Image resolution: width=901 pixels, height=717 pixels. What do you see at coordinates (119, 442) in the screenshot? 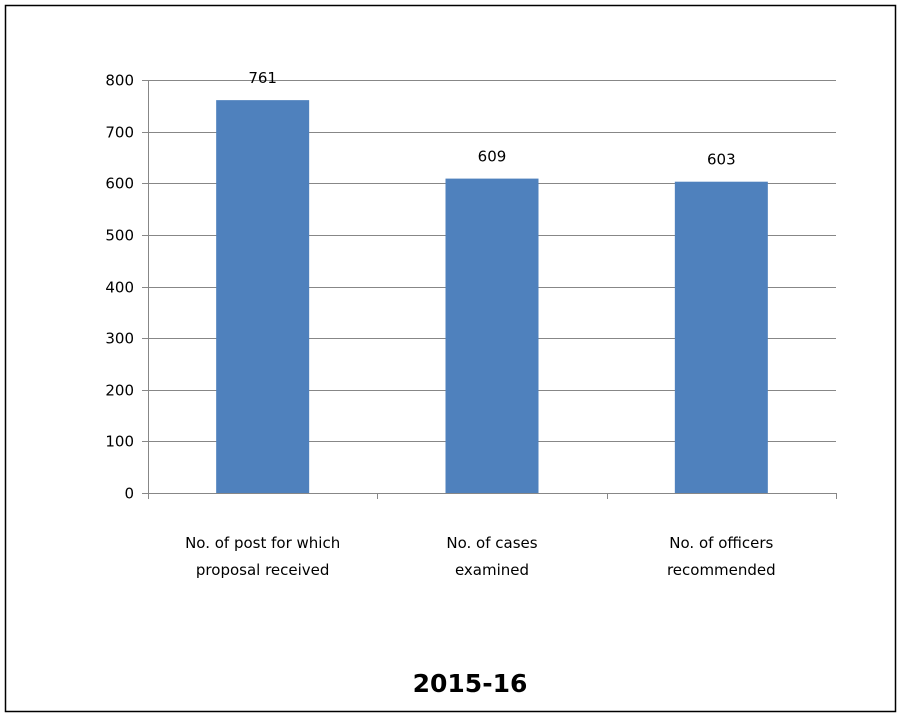
I see `y-tick-label: 100` at bounding box center [119, 442].